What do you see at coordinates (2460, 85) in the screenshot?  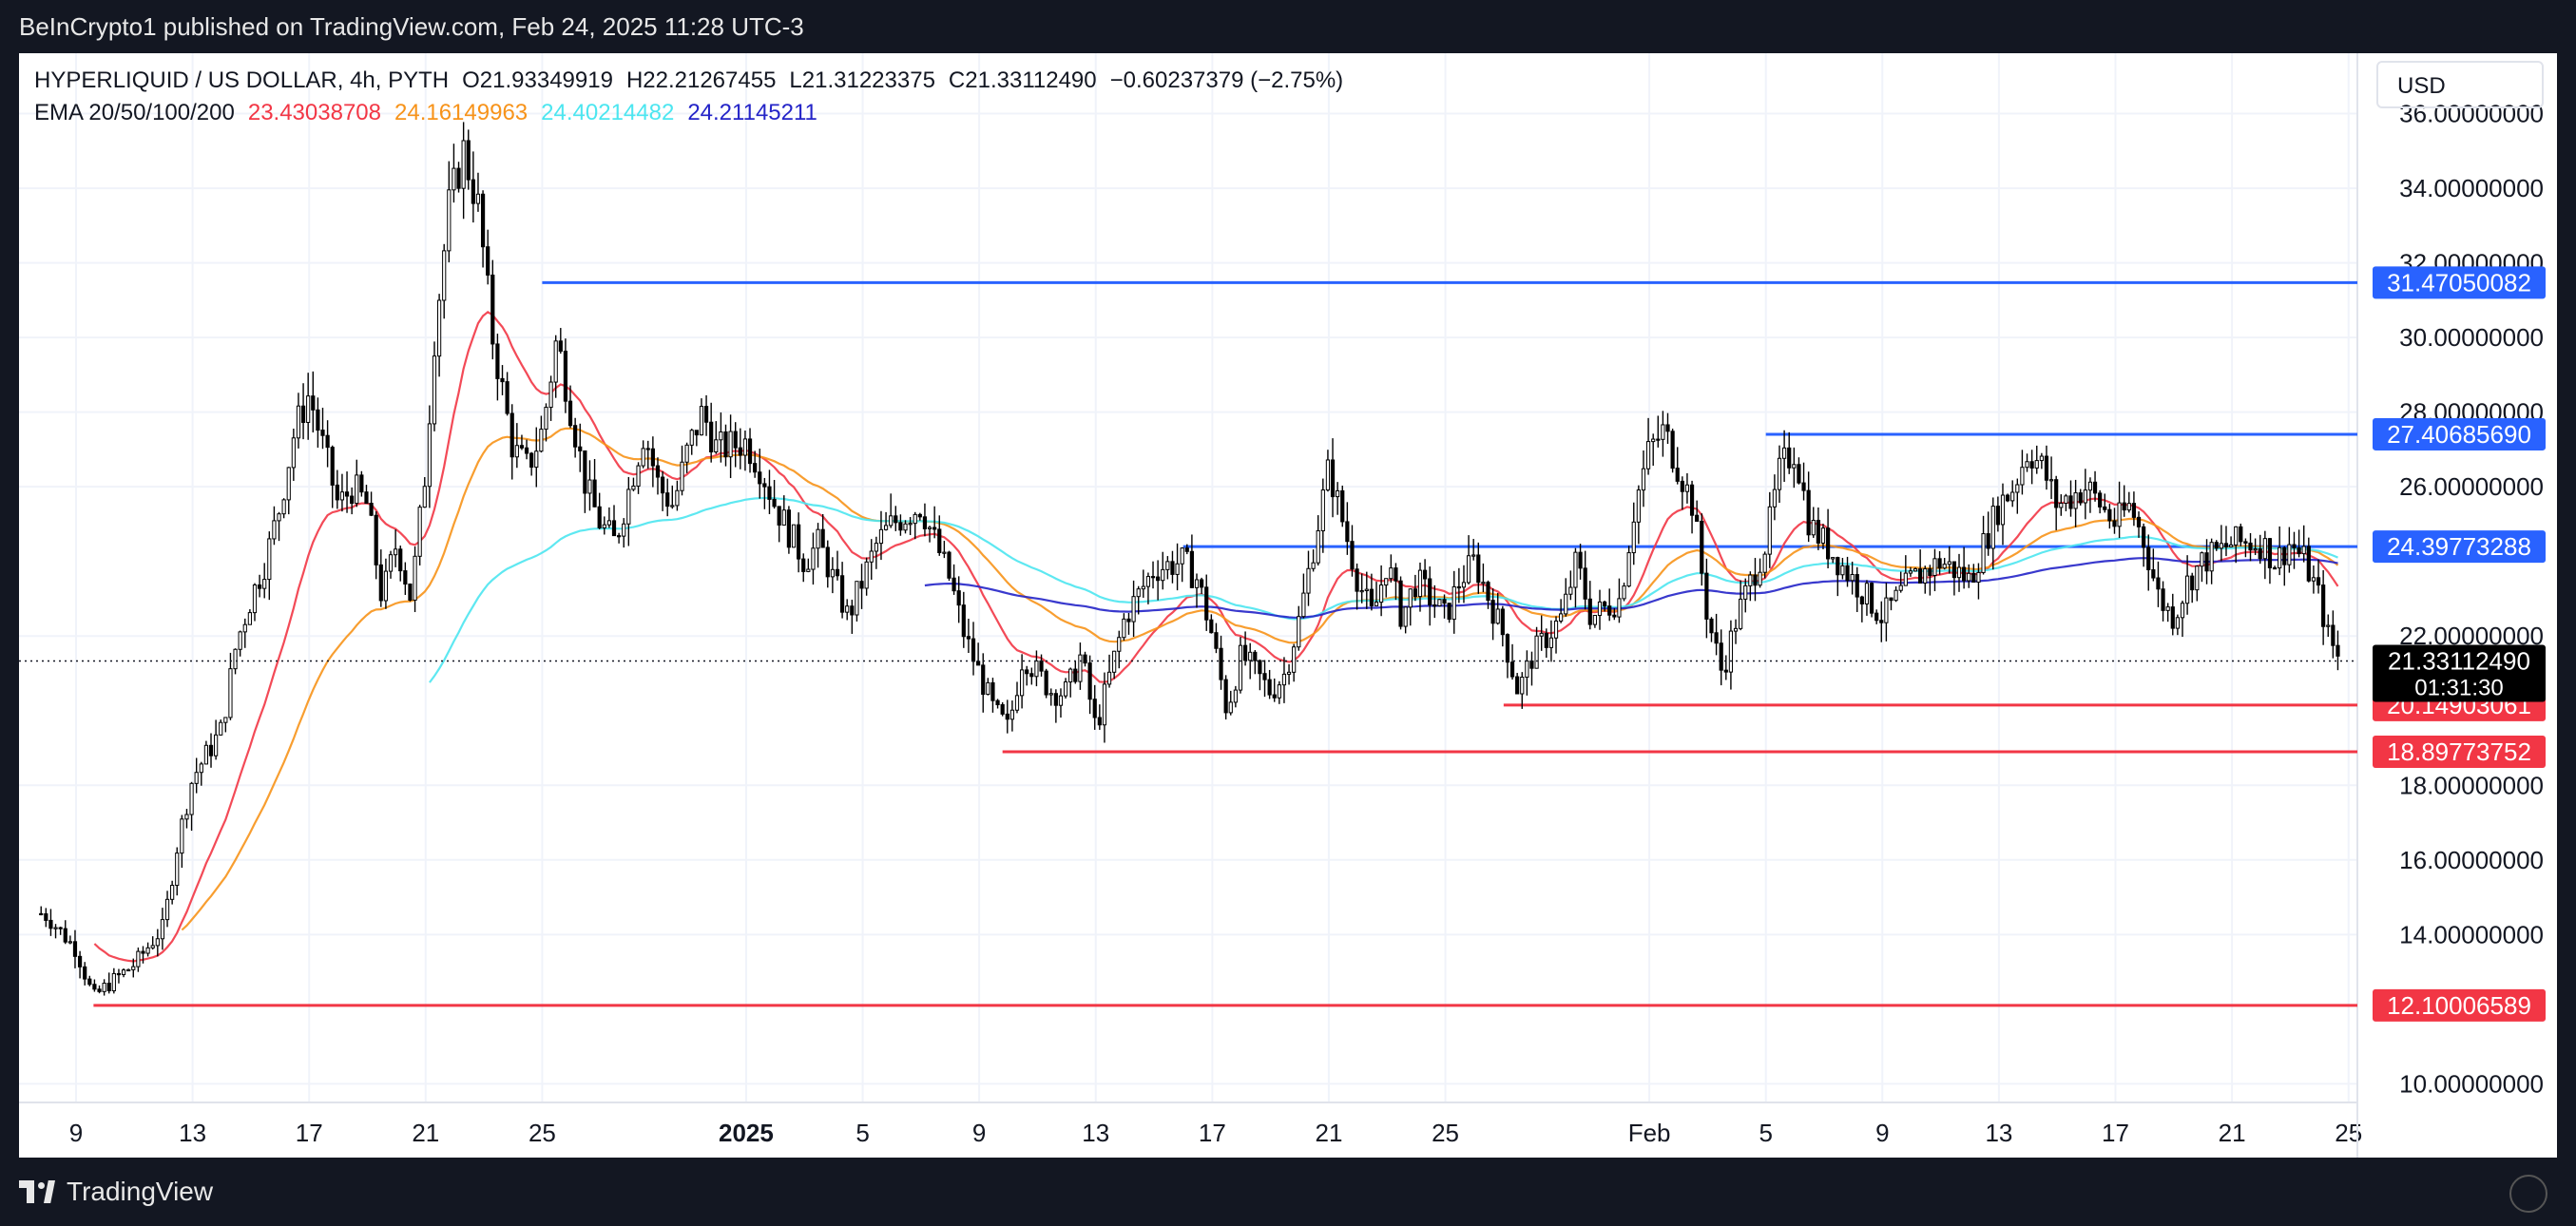 I see `currency-button: USD` at bounding box center [2460, 85].